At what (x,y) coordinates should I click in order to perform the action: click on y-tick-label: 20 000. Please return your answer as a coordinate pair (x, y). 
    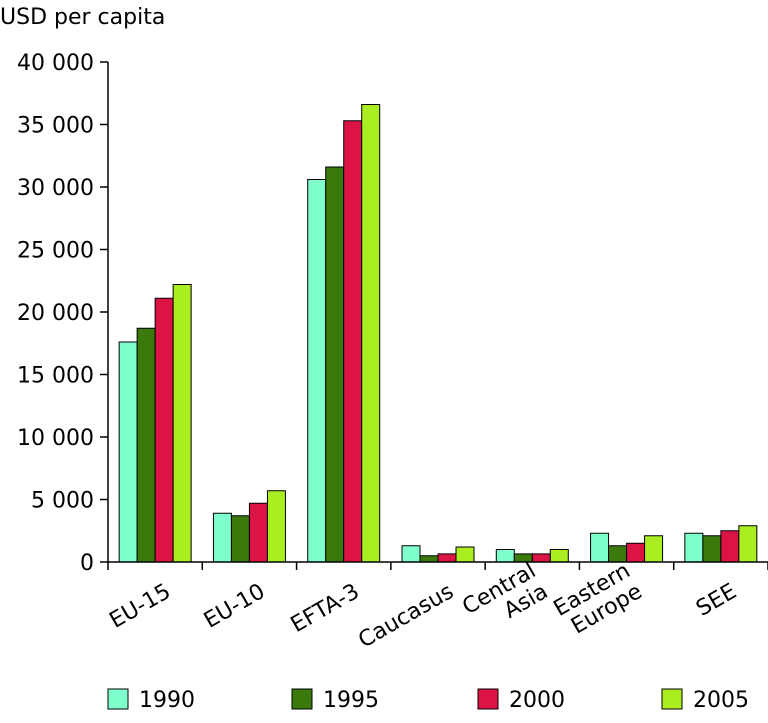
    Looking at the image, I should click on (55, 313).